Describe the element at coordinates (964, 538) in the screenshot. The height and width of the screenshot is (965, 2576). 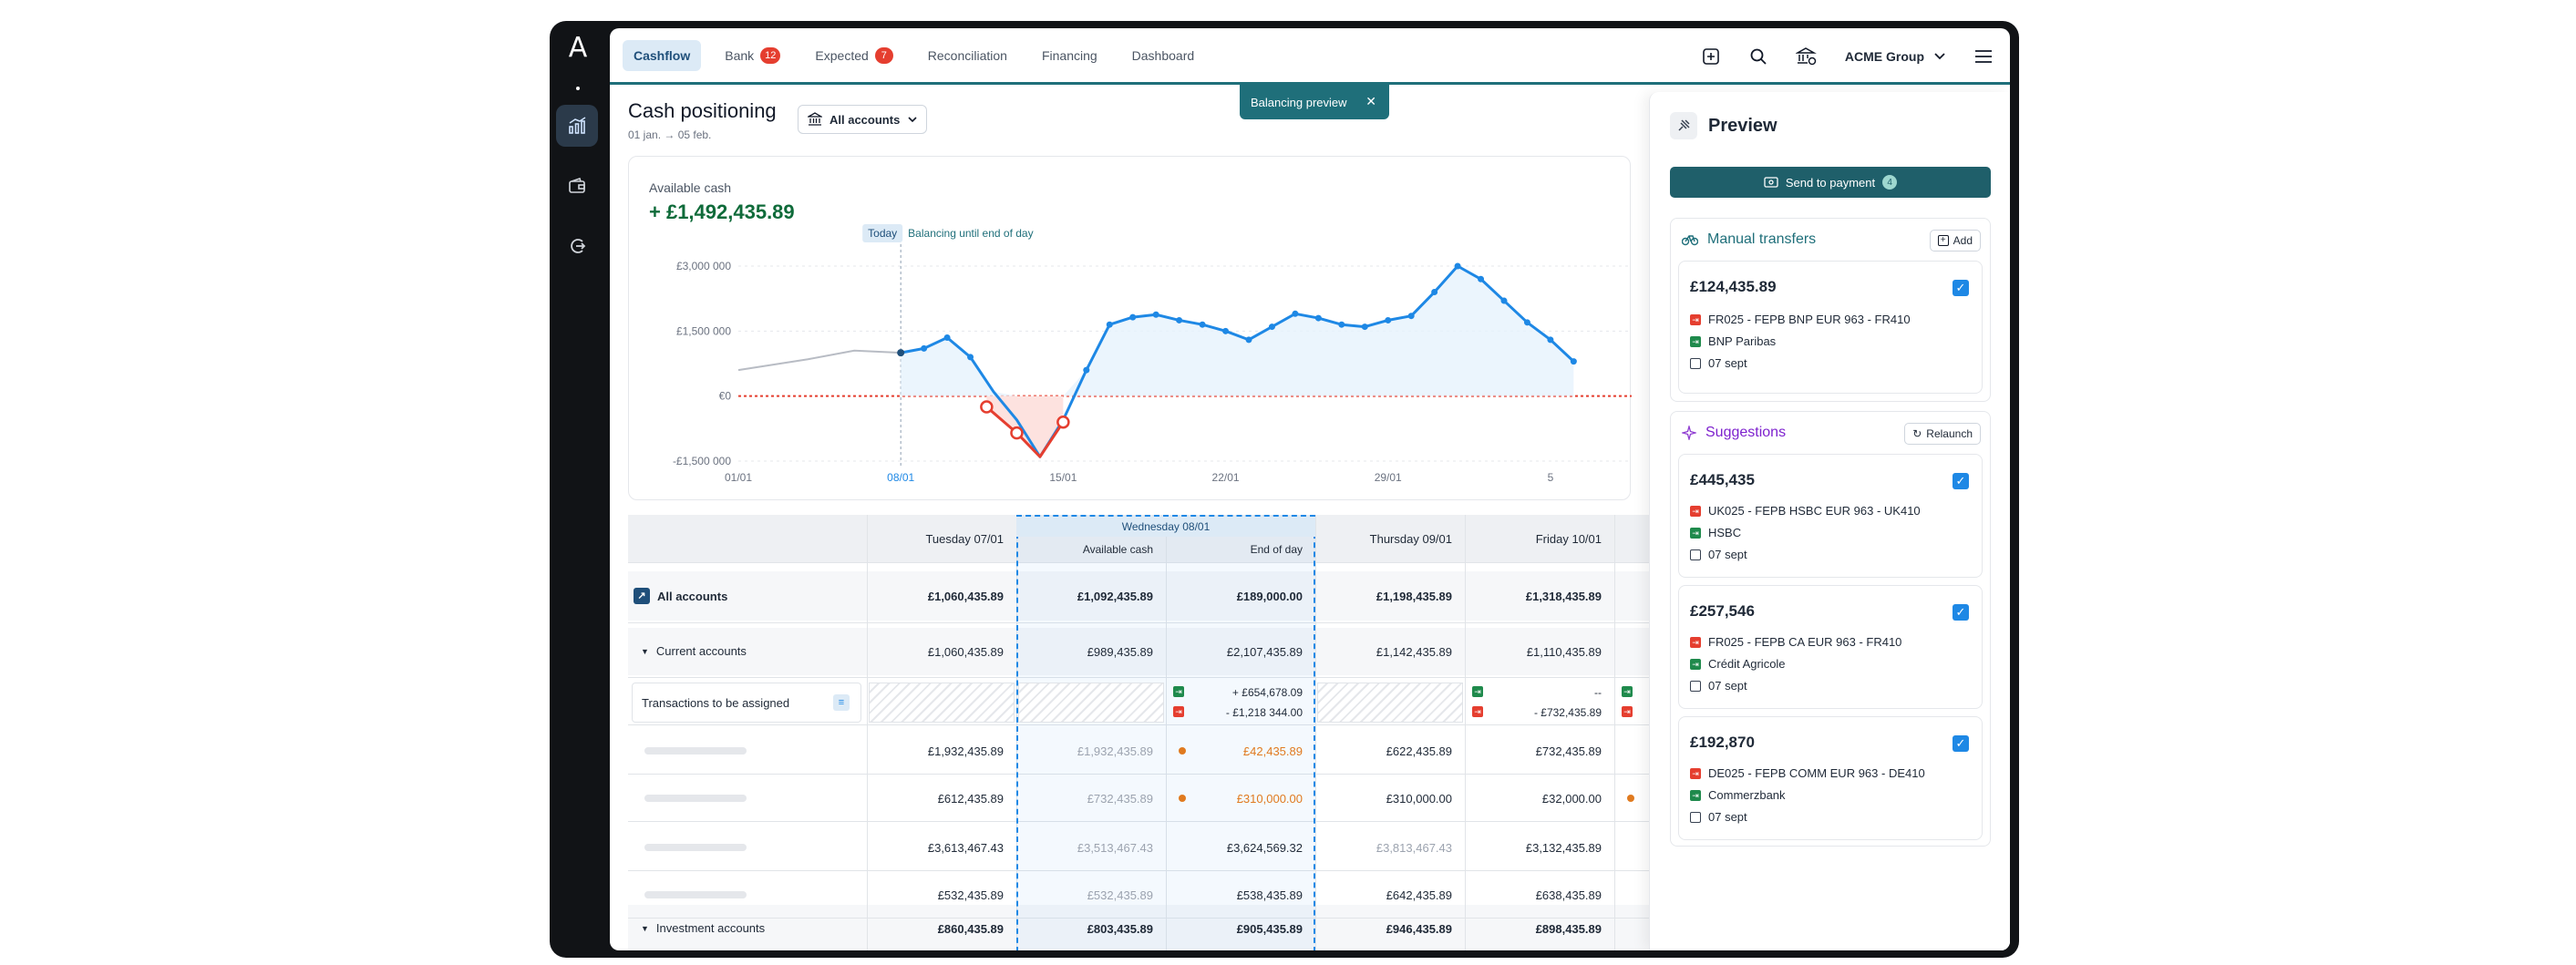
I see `column-header: Tuesday 07/01` at that location.